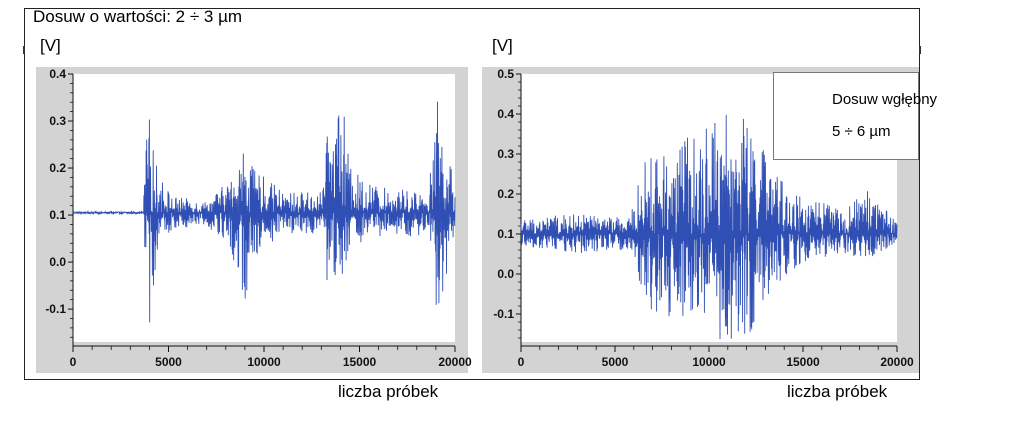  What do you see at coordinates (920, 50) in the screenshot?
I see `frame-tick-right` at bounding box center [920, 50].